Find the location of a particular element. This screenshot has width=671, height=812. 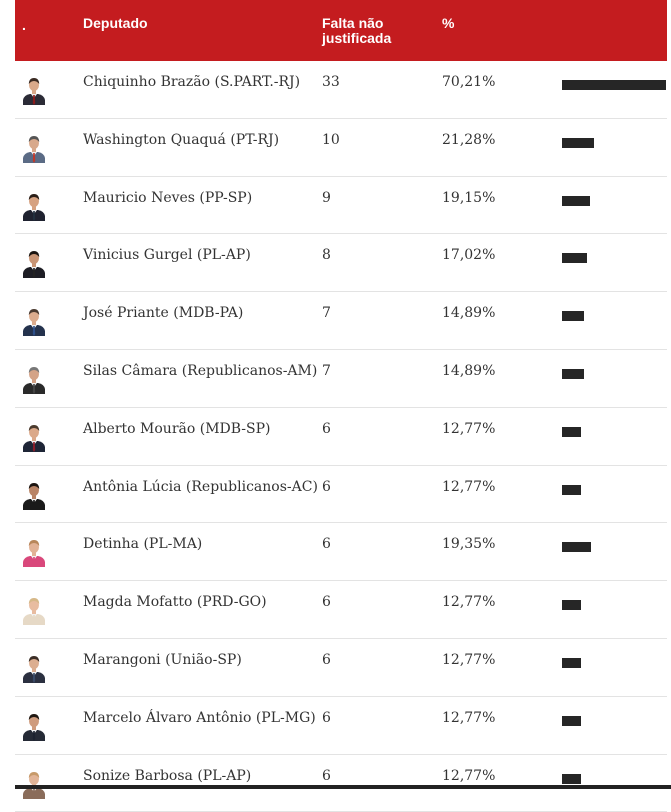

deputy-name: Mauricio Neves (PP-SP) is located at coordinates (168, 197).